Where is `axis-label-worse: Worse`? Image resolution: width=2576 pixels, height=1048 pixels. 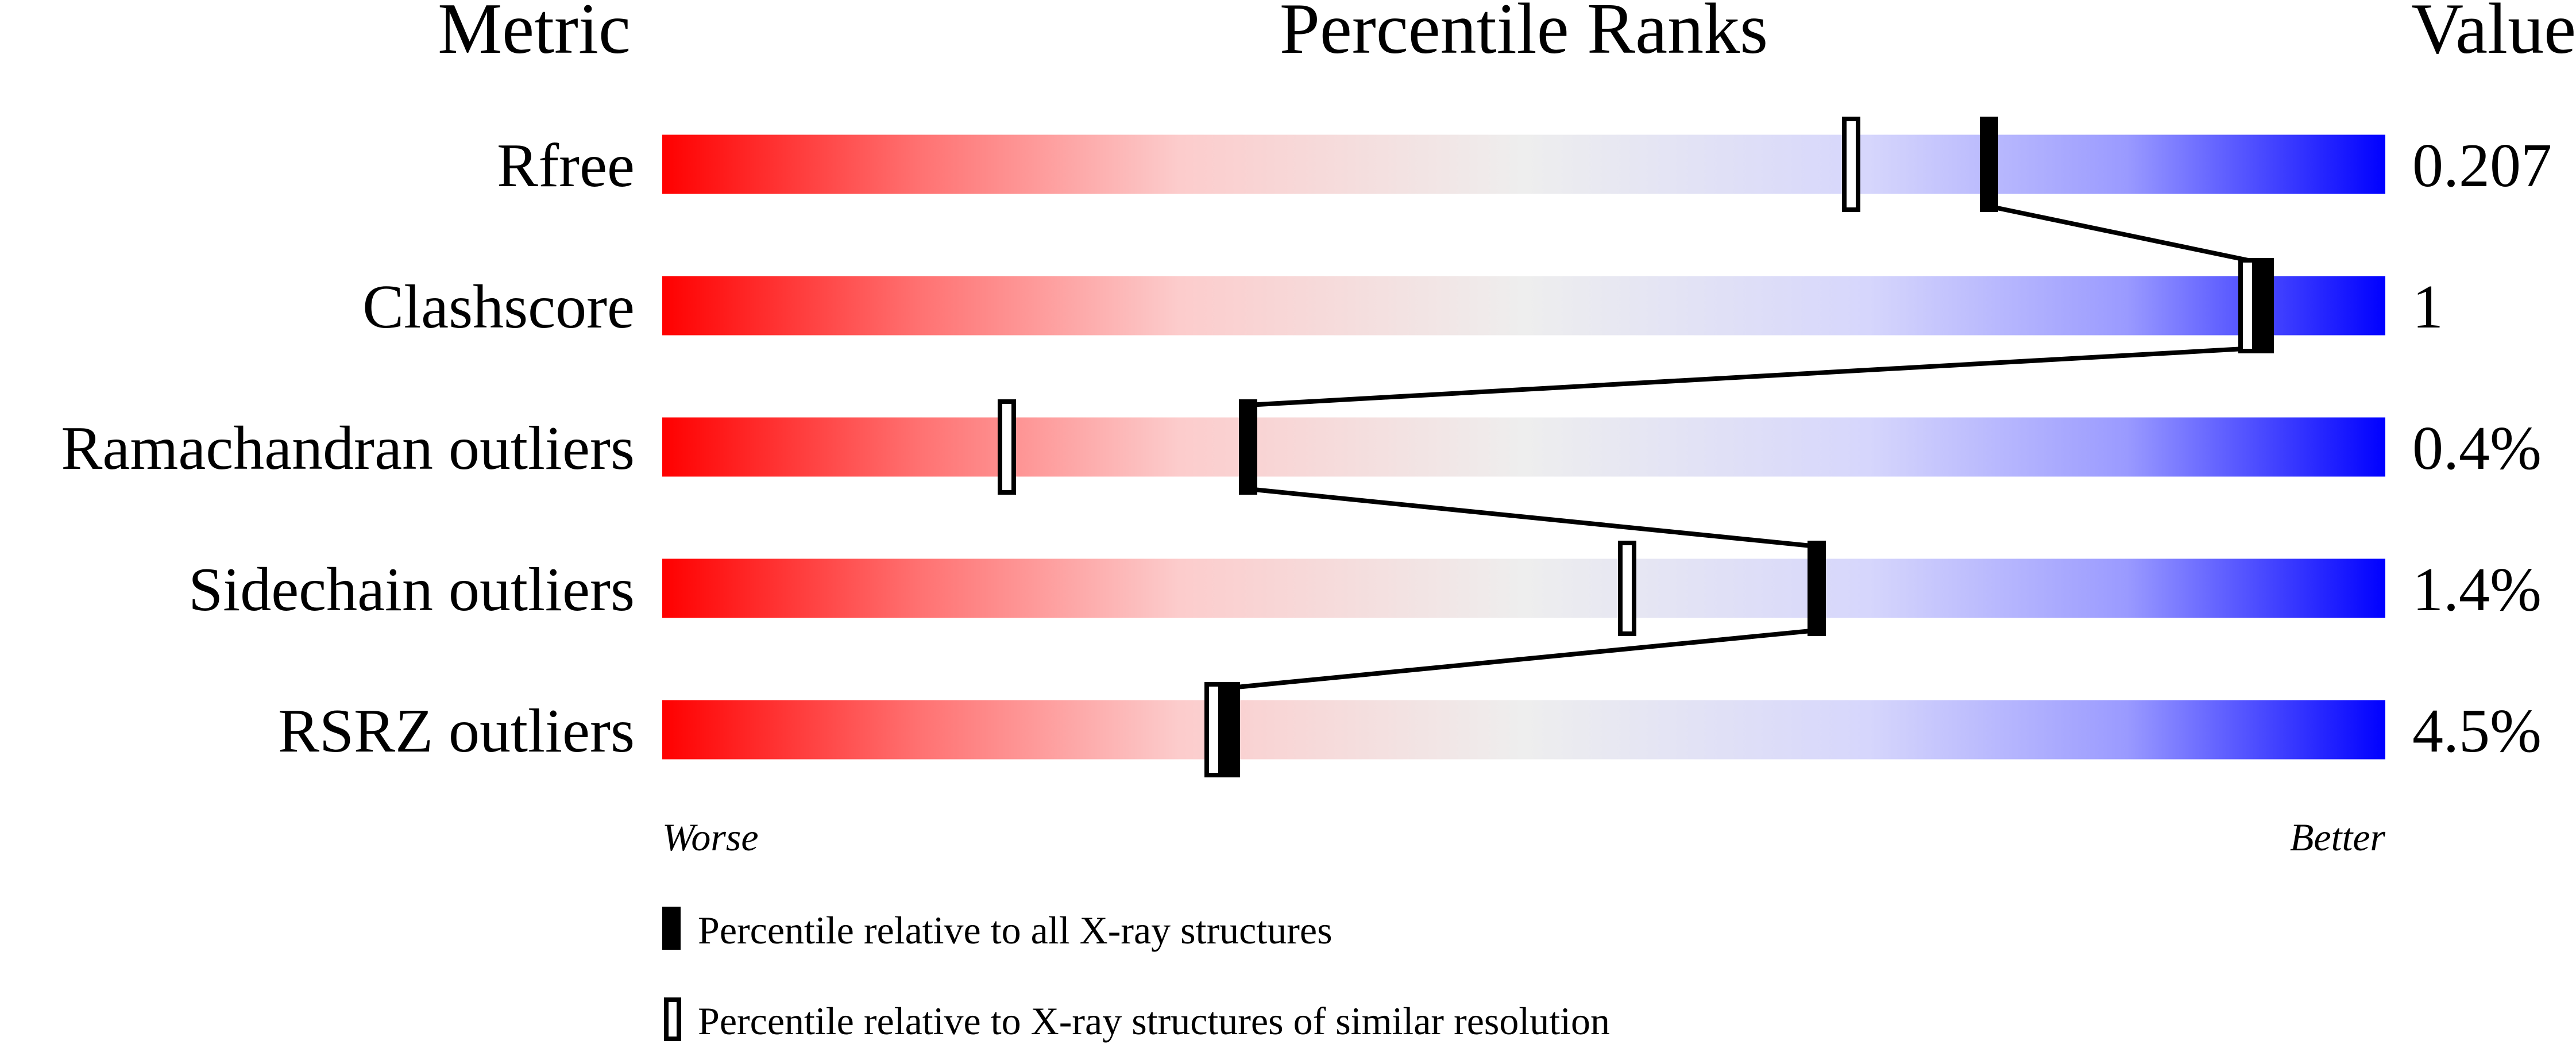 axis-label-worse: Worse is located at coordinates (710, 837).